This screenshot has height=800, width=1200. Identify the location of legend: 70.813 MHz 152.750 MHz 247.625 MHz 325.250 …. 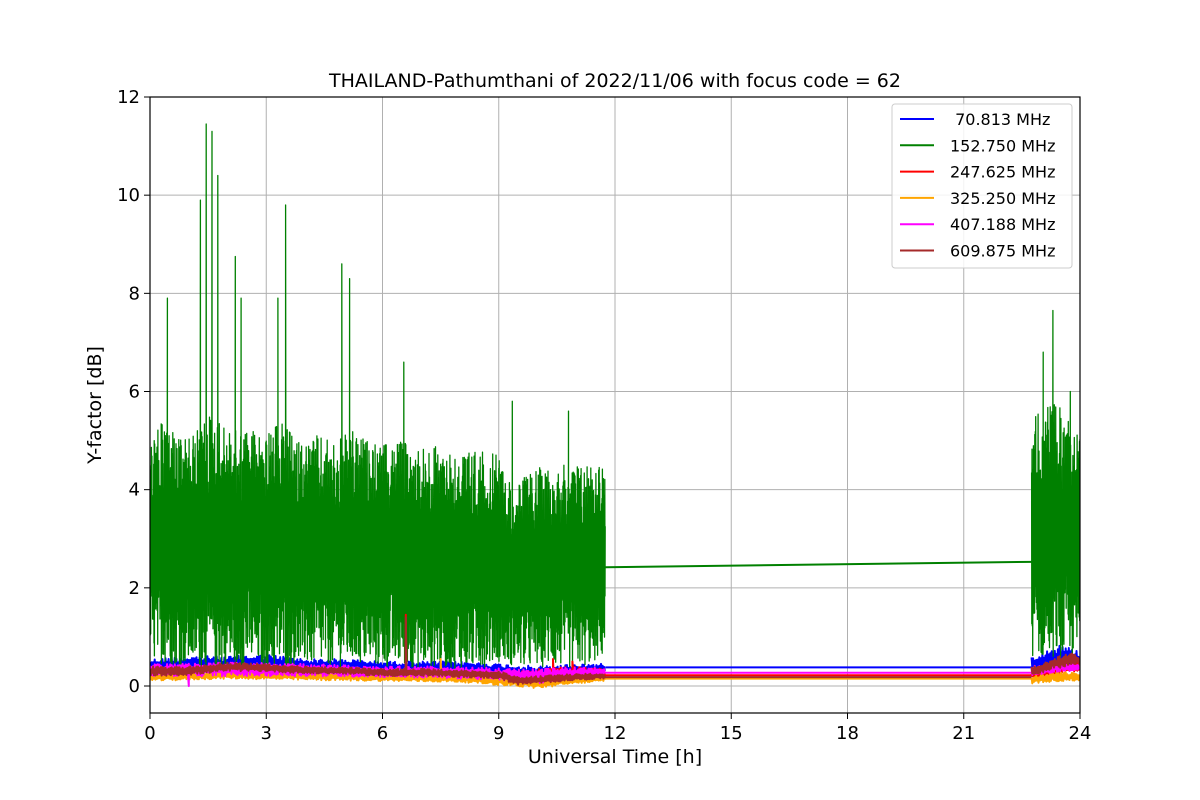
(982, 186).